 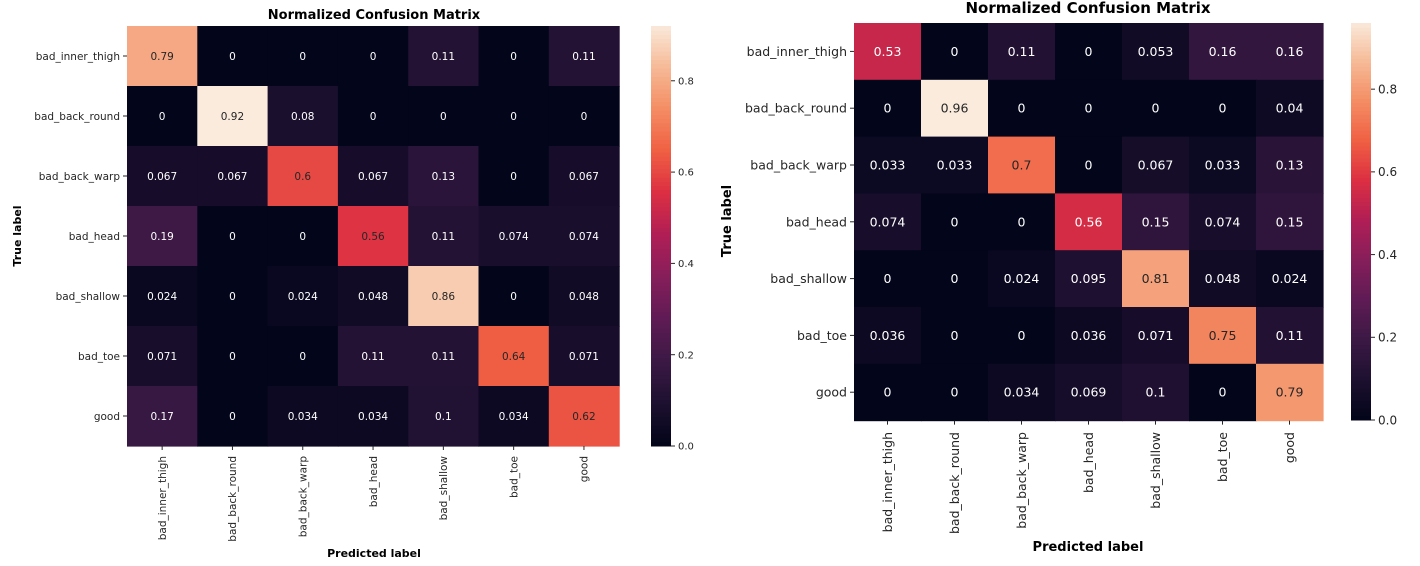 What do you see at coordinates (107, 417) in the screenshot?
I see `y-tick-label: good` at bounding box center [107, 417].